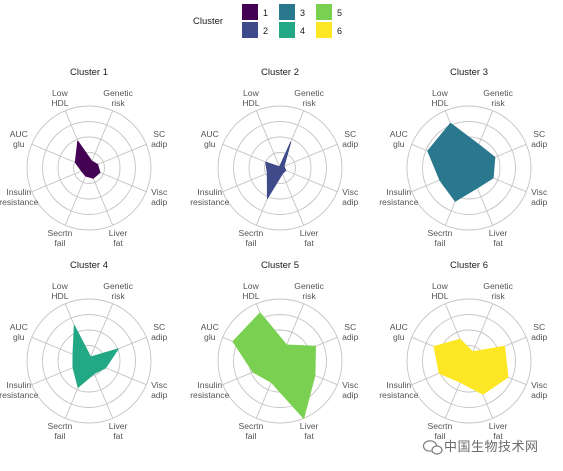  What do you see at coordinates (339, 13) in the screenshot?
I see `legend-label: 5` at bounding box center [339, 13].